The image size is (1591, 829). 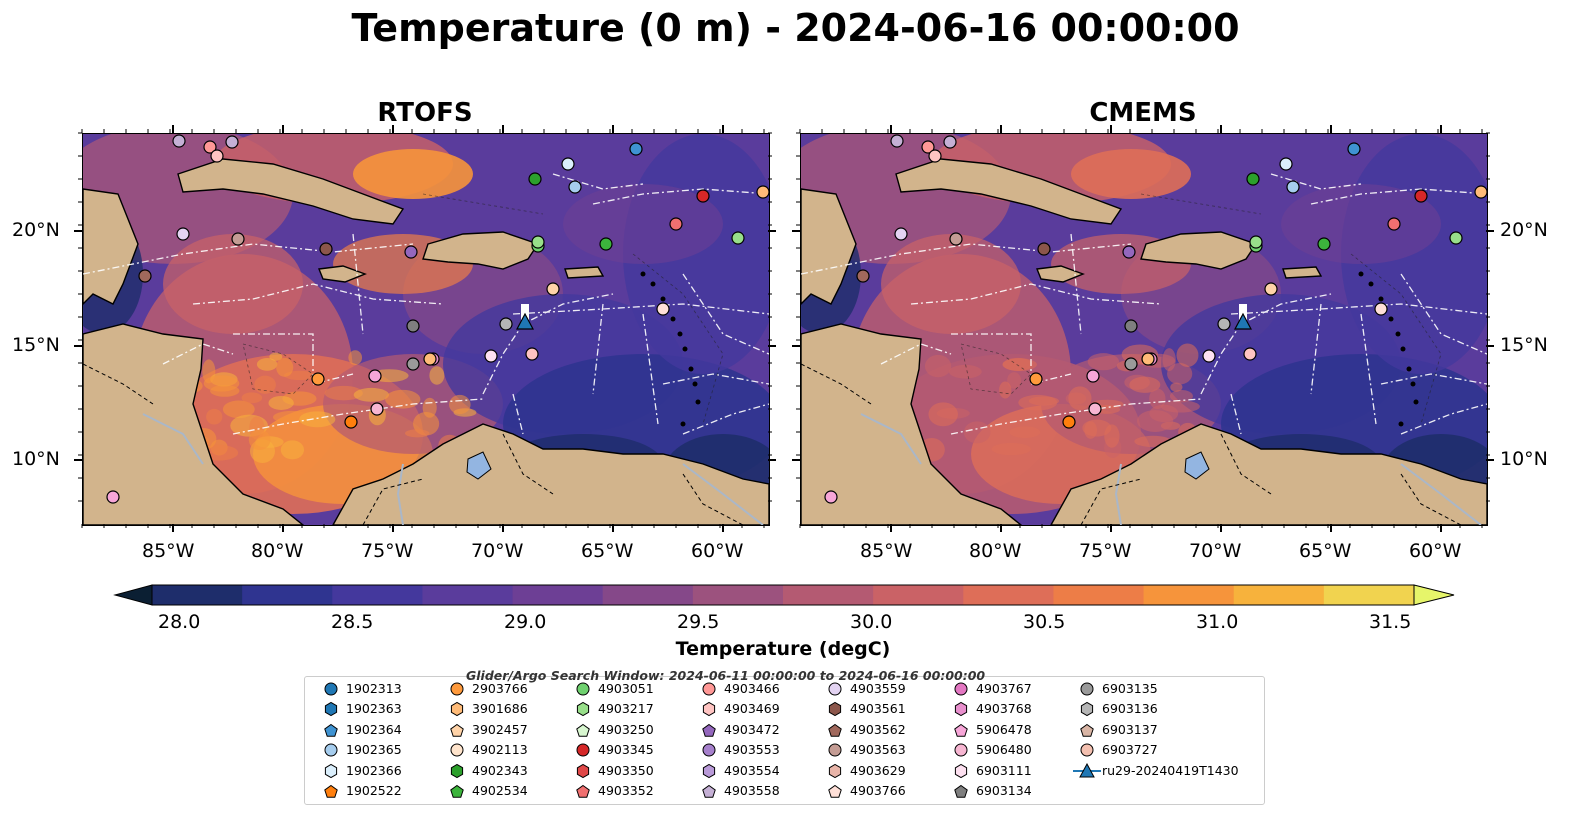 I want to click on legend-item-label: 4903768, so click(x=1004, y=709).